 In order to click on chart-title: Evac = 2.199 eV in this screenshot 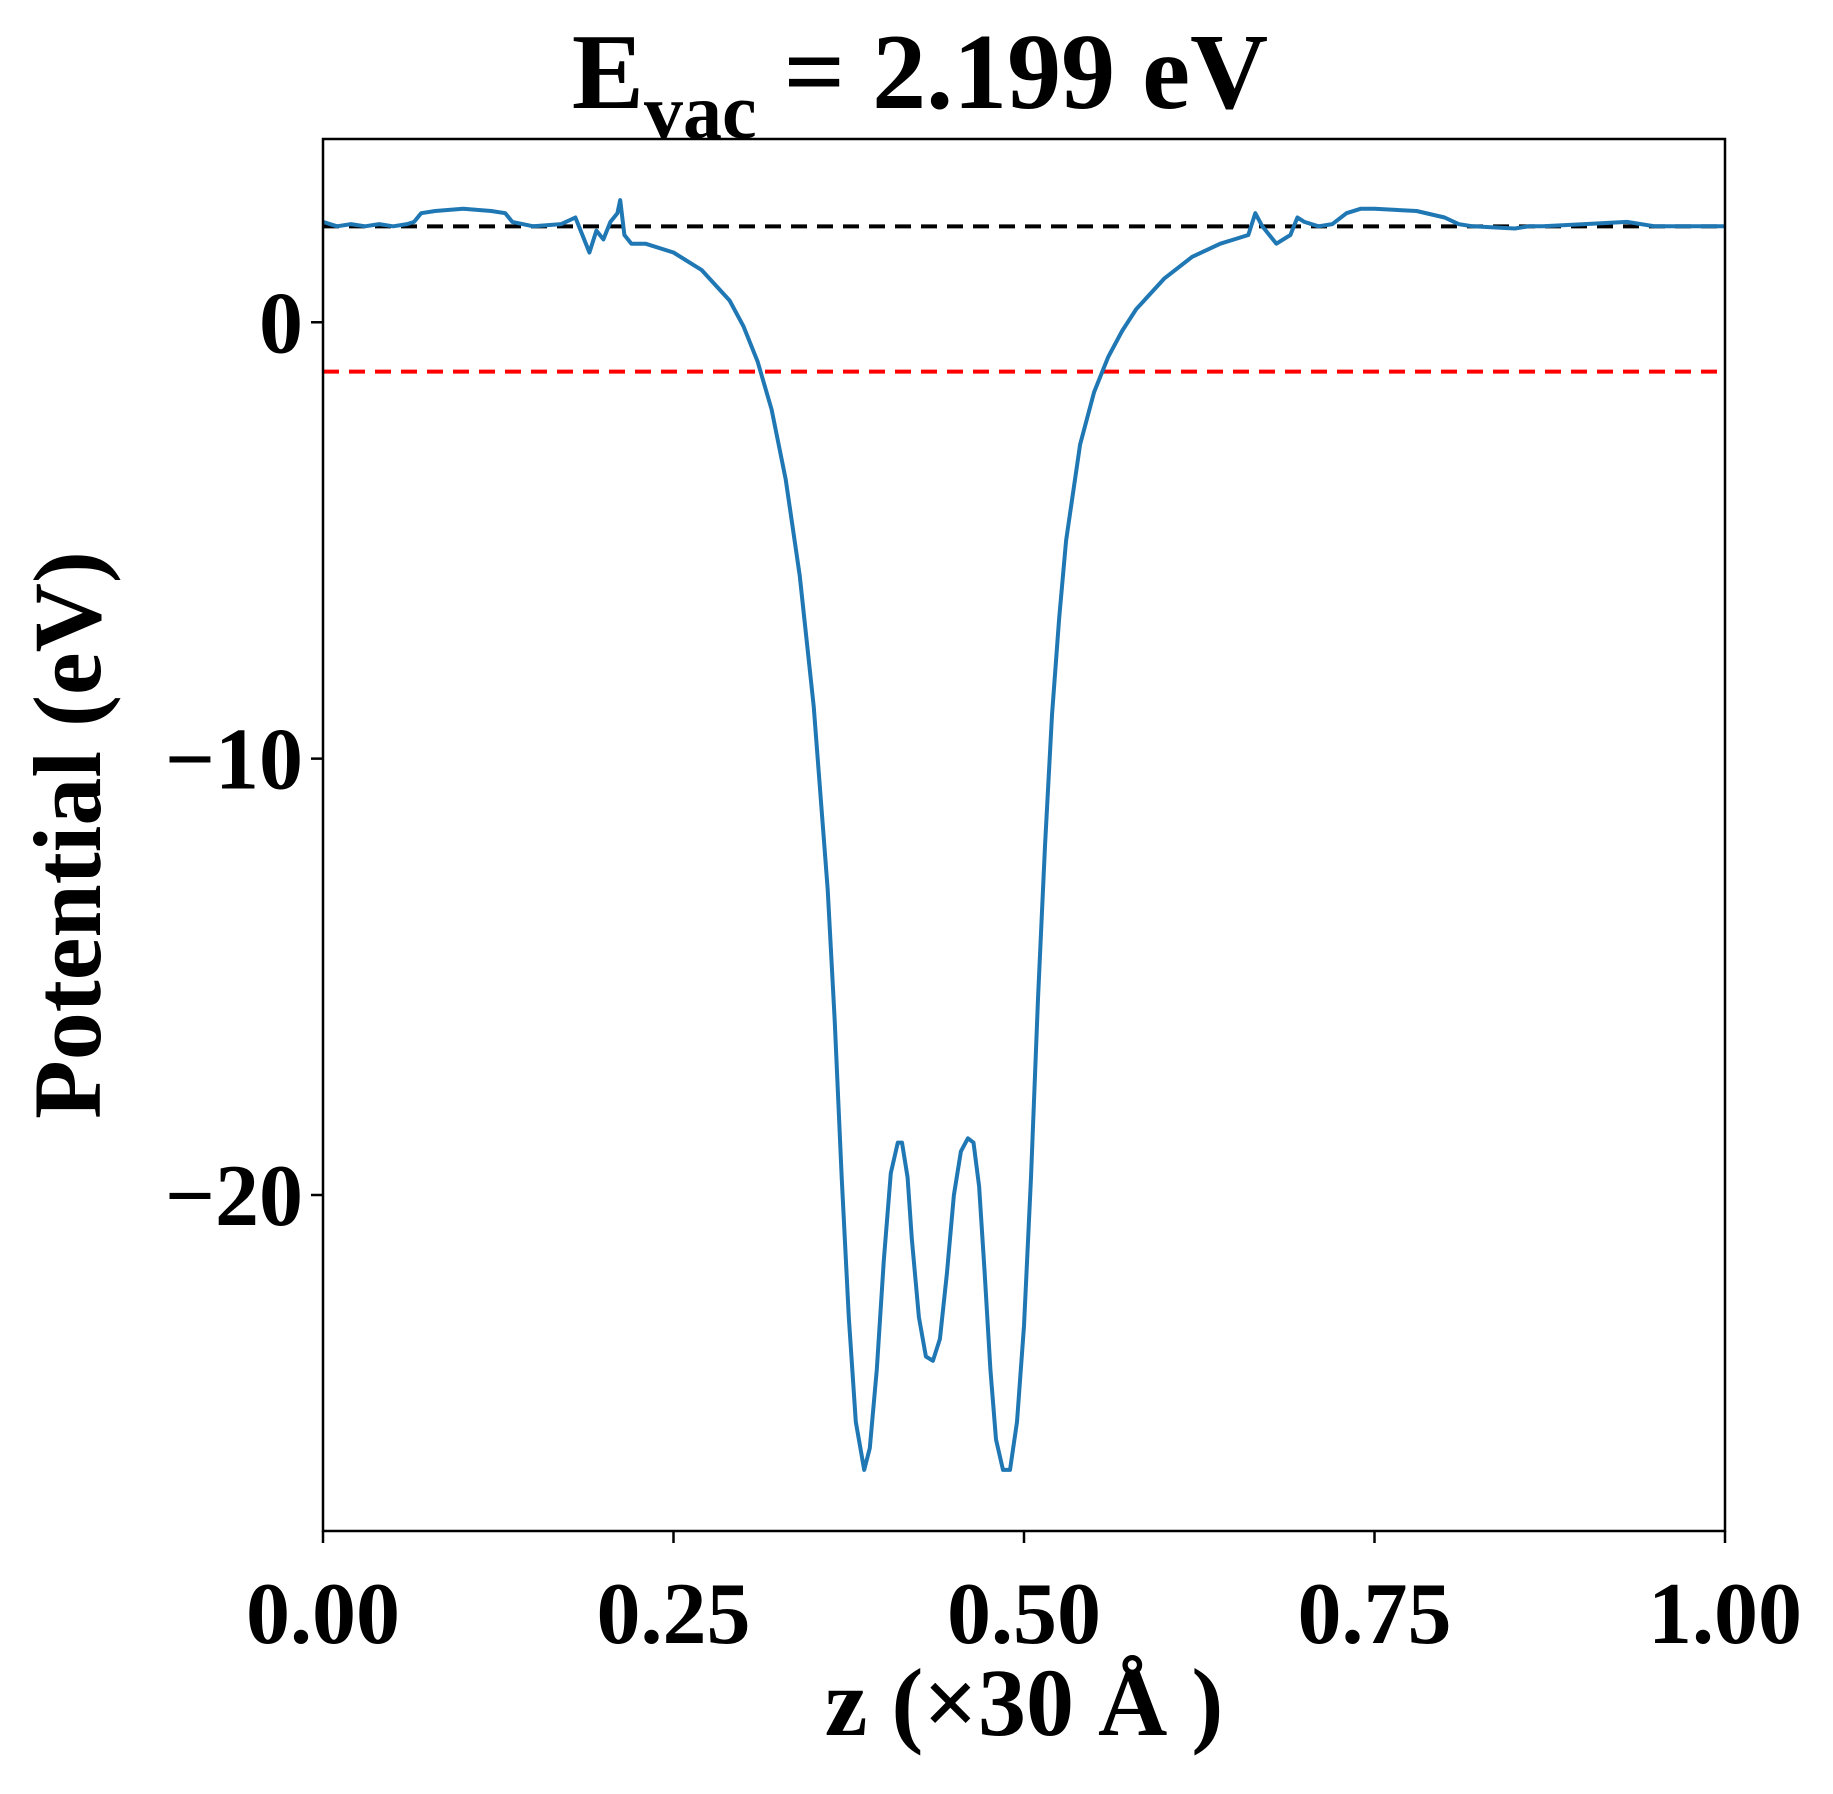, I will do `click(920, 84)`.